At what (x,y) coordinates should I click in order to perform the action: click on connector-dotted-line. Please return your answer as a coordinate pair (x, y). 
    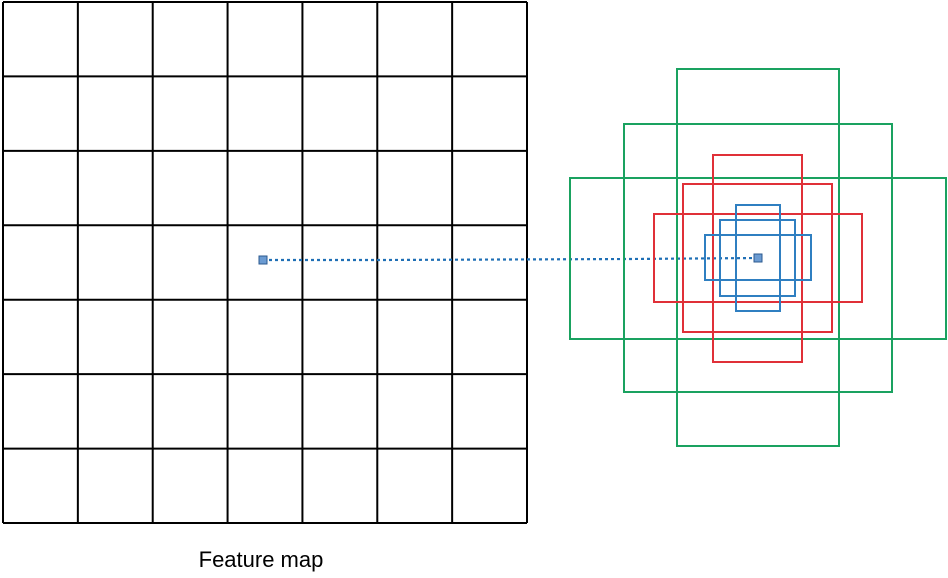
    Looking at the image, I should click on (511, 259).